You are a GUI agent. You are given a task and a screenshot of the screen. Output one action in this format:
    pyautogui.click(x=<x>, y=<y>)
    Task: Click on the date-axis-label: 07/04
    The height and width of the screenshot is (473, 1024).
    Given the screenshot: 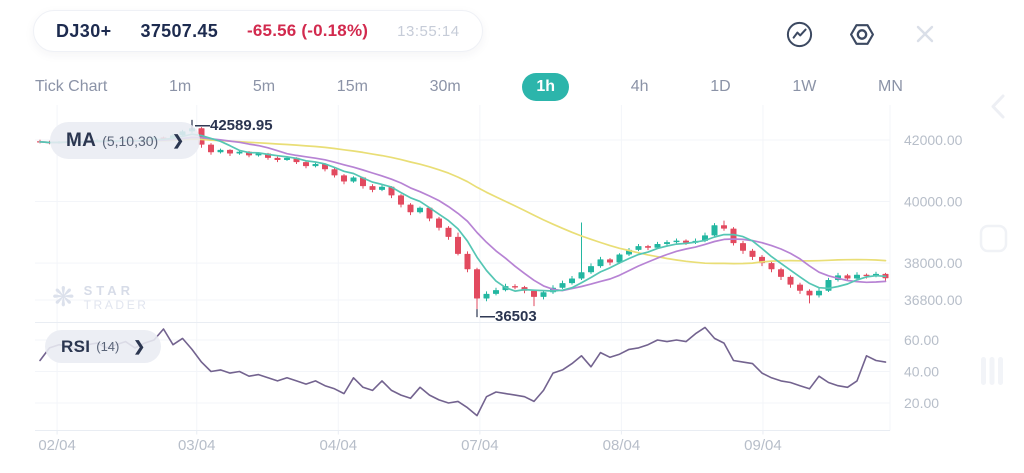 What is the action you would take?
    pyautogui.click(x=480, y=445)
    